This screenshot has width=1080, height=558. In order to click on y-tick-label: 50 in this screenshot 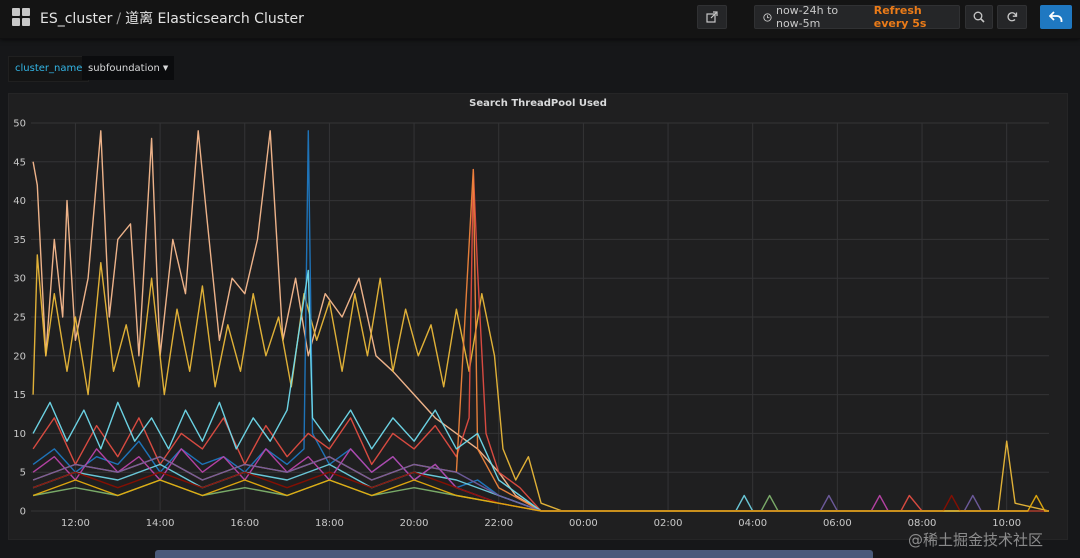, I will do `click(19, 124)`.